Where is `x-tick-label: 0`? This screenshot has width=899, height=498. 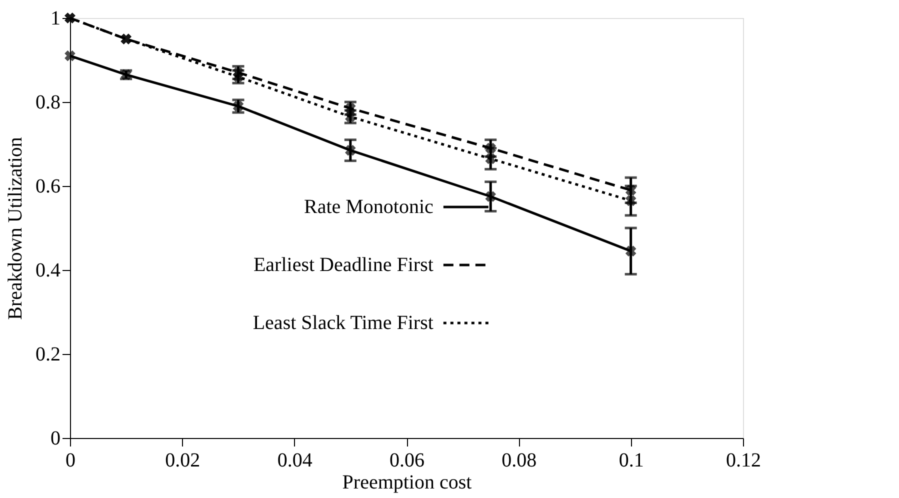
x-tick-label: 0 is located at coordinates (71, 461).